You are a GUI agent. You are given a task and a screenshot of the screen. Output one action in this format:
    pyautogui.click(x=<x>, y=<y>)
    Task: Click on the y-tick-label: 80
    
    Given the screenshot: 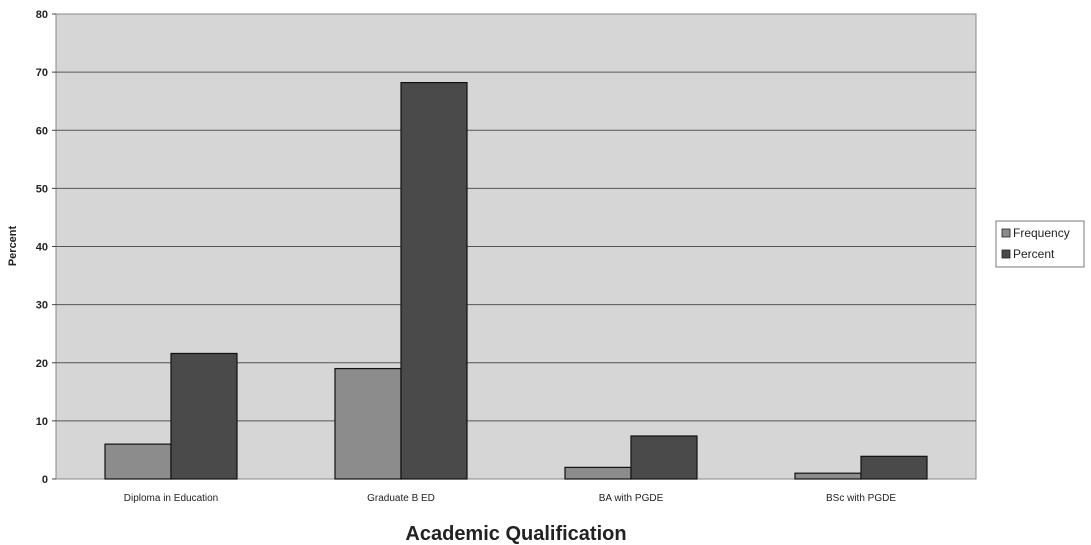 What is the action you would take?
    pyautogui.click(x=42, y=15)
    